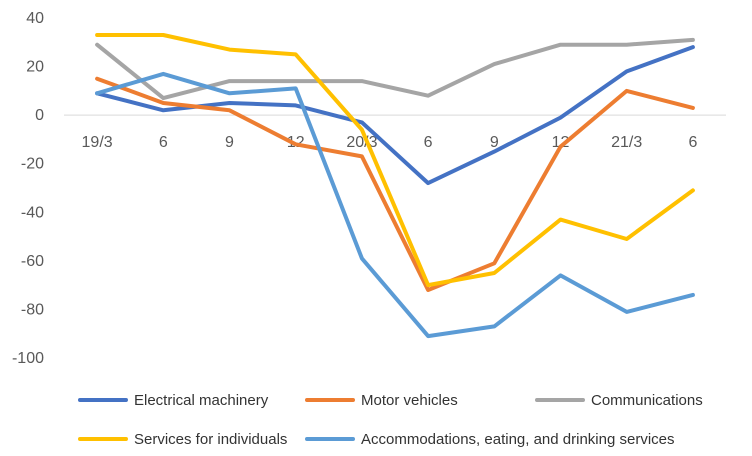 This screenshot has width=752, height=456. Describe the element at coordinates (409, 400) in the screenshot. I see `legend-label: Motor vehicles` at that location.